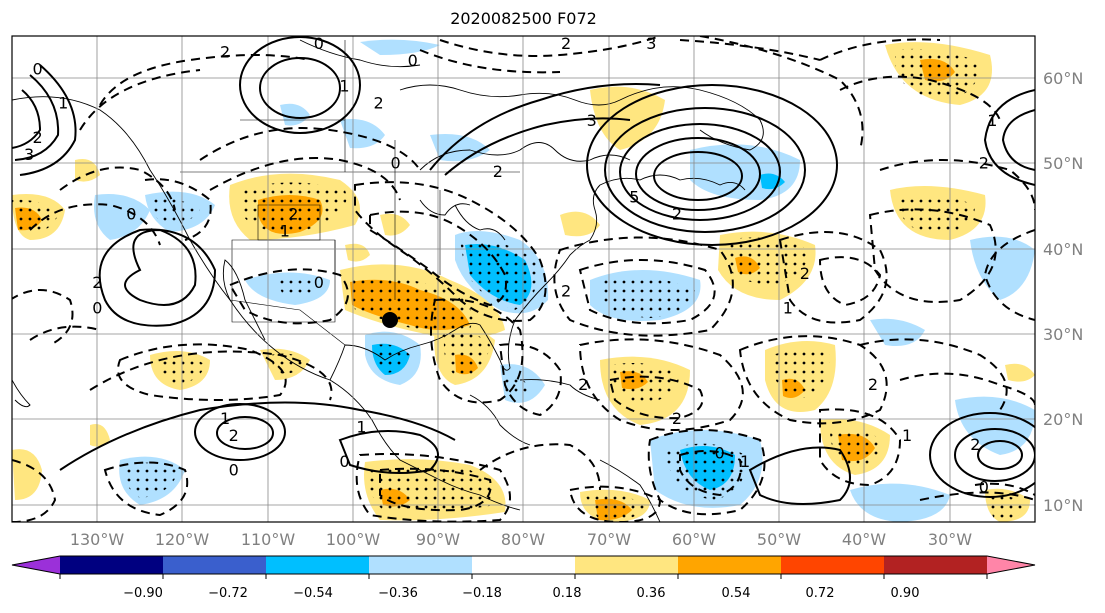 Image resolution: width=1105 pixels, height=613 pixels. I want to click on lon-tick-label: 70°W, so click(609, 539).